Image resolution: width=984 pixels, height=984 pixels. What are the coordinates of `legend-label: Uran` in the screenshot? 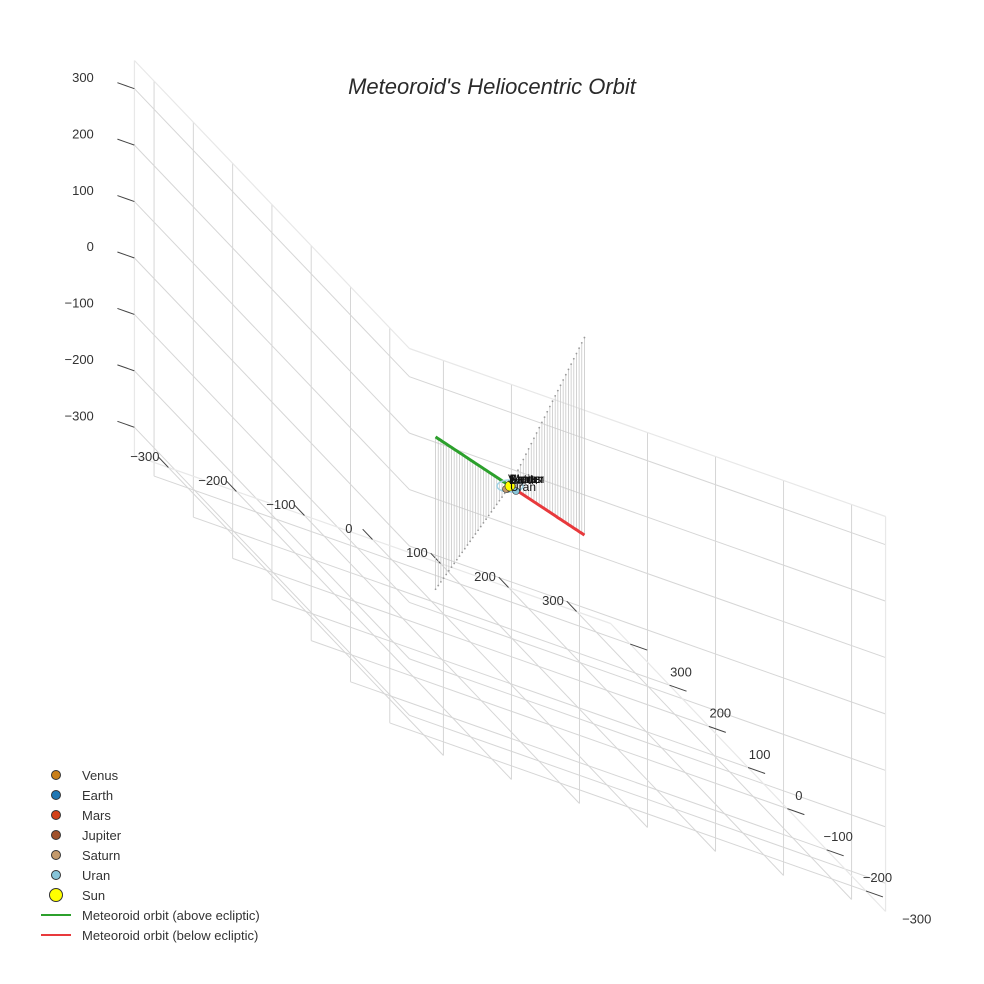 It's located at (96, 875).